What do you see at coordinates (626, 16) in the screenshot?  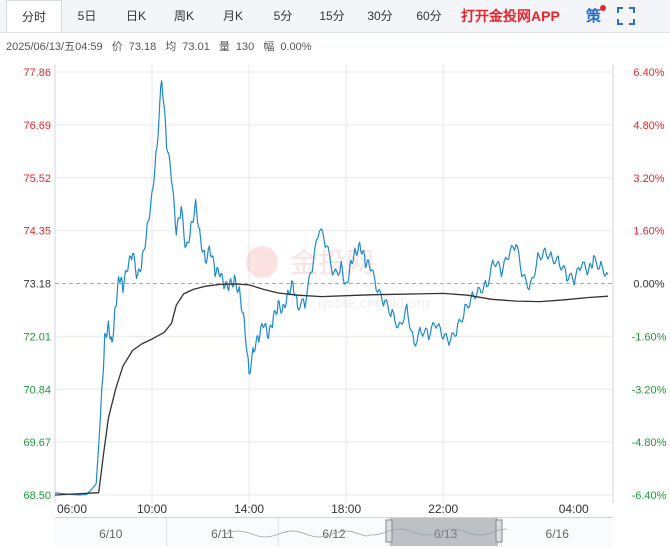 I see `fullscreen-icon` at bounding box center [626, 16].